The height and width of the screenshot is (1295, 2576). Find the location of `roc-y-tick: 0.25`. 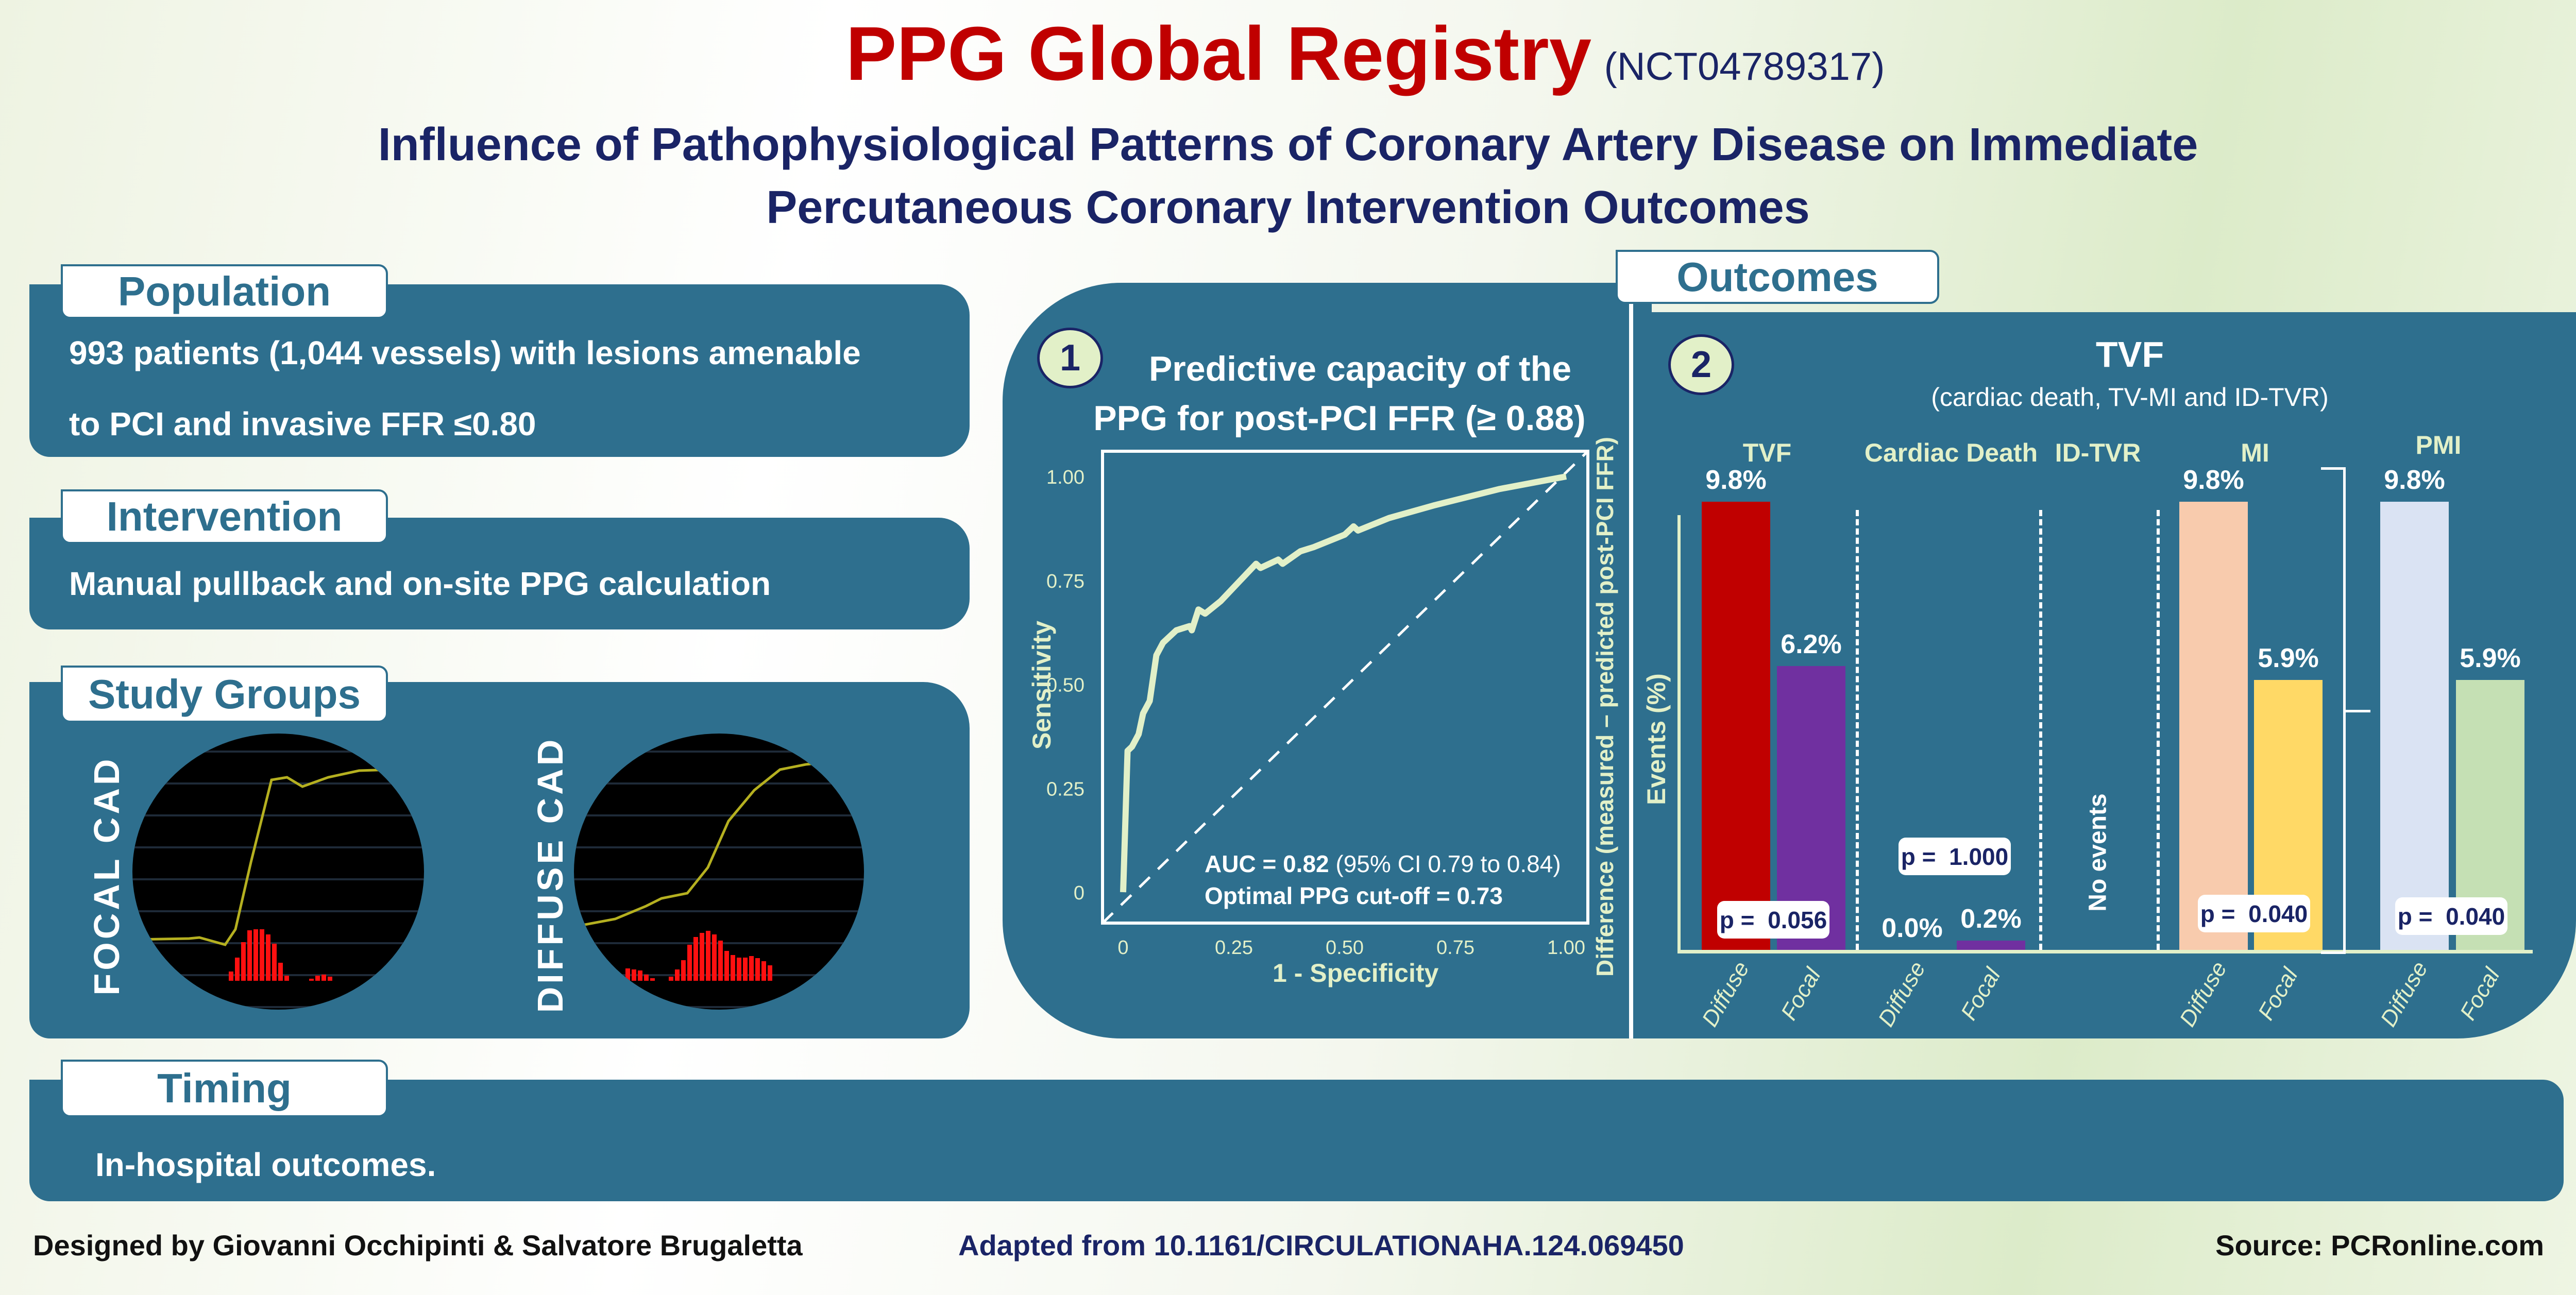

roc-y-tick: 0.25 is located at coordinates (1065, 789).